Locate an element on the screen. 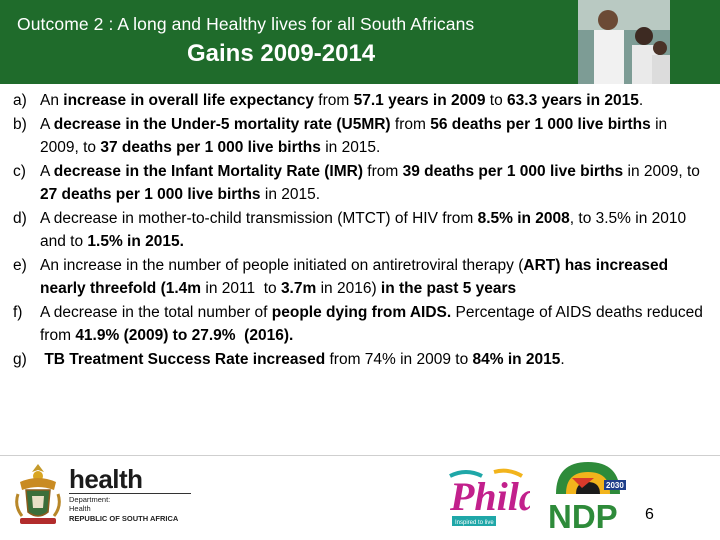  emphasis-text: in the past 5 years is located at coordinates (448, 288).